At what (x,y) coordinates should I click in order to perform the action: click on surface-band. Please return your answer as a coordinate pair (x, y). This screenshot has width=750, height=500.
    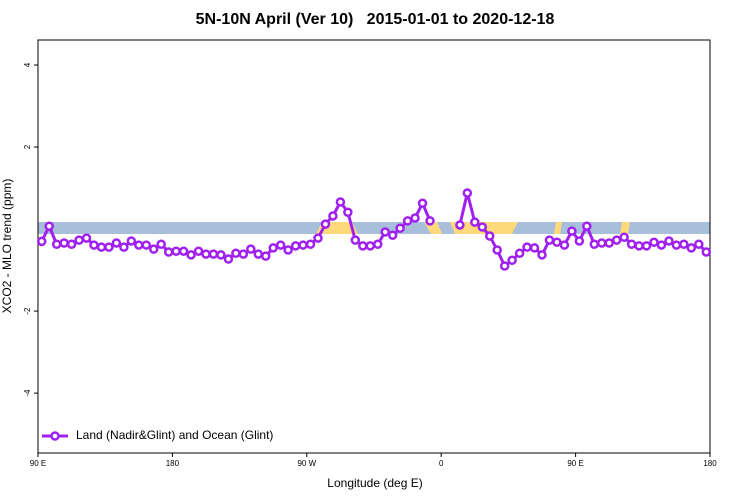
    Looking at the image, I should click on (374, 228).